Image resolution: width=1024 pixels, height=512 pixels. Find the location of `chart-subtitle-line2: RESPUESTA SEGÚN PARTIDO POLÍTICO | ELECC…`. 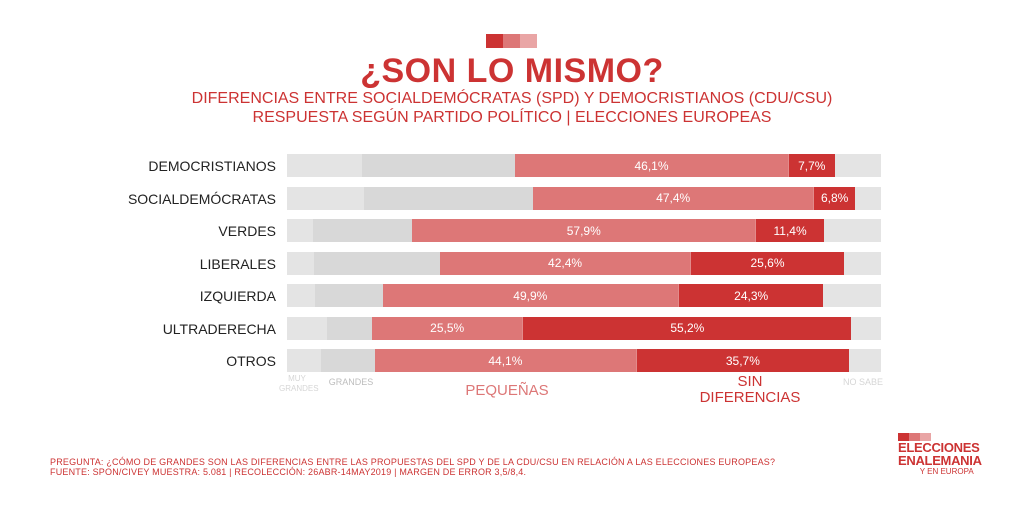

chart-subtitle-line2: RESPUESTA SEGÚN PARTIDO POLÍTICO | ELECC… is located at coordinates (512, 117).